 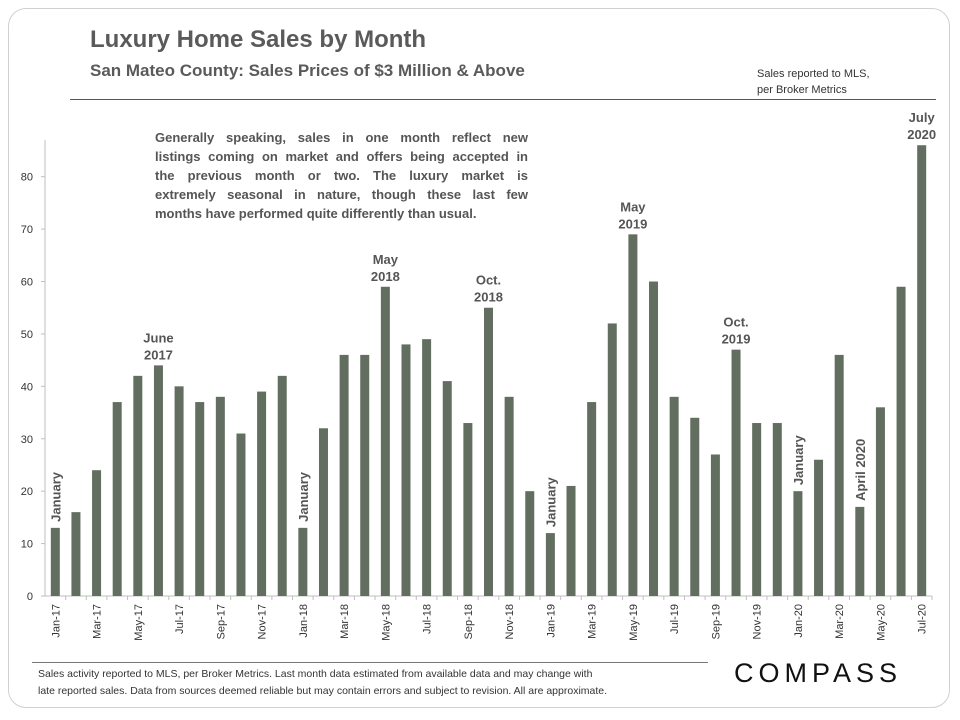 I want to click on x-tick-label: Nov-18, so click(x=510, y=621).